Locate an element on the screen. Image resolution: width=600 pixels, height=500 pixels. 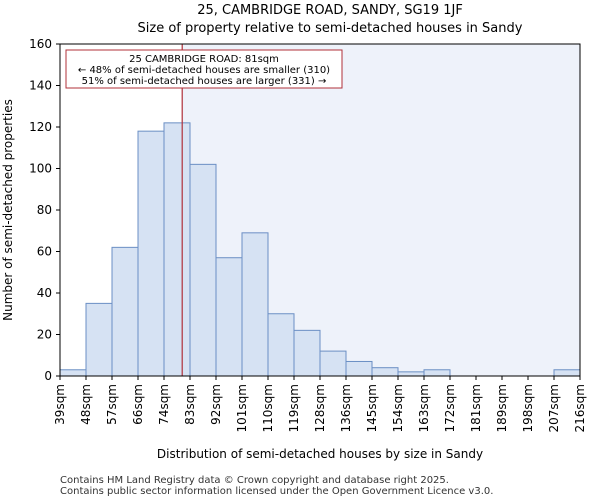
x-tick-label: 83sqm is located at coordinates (190, 404).